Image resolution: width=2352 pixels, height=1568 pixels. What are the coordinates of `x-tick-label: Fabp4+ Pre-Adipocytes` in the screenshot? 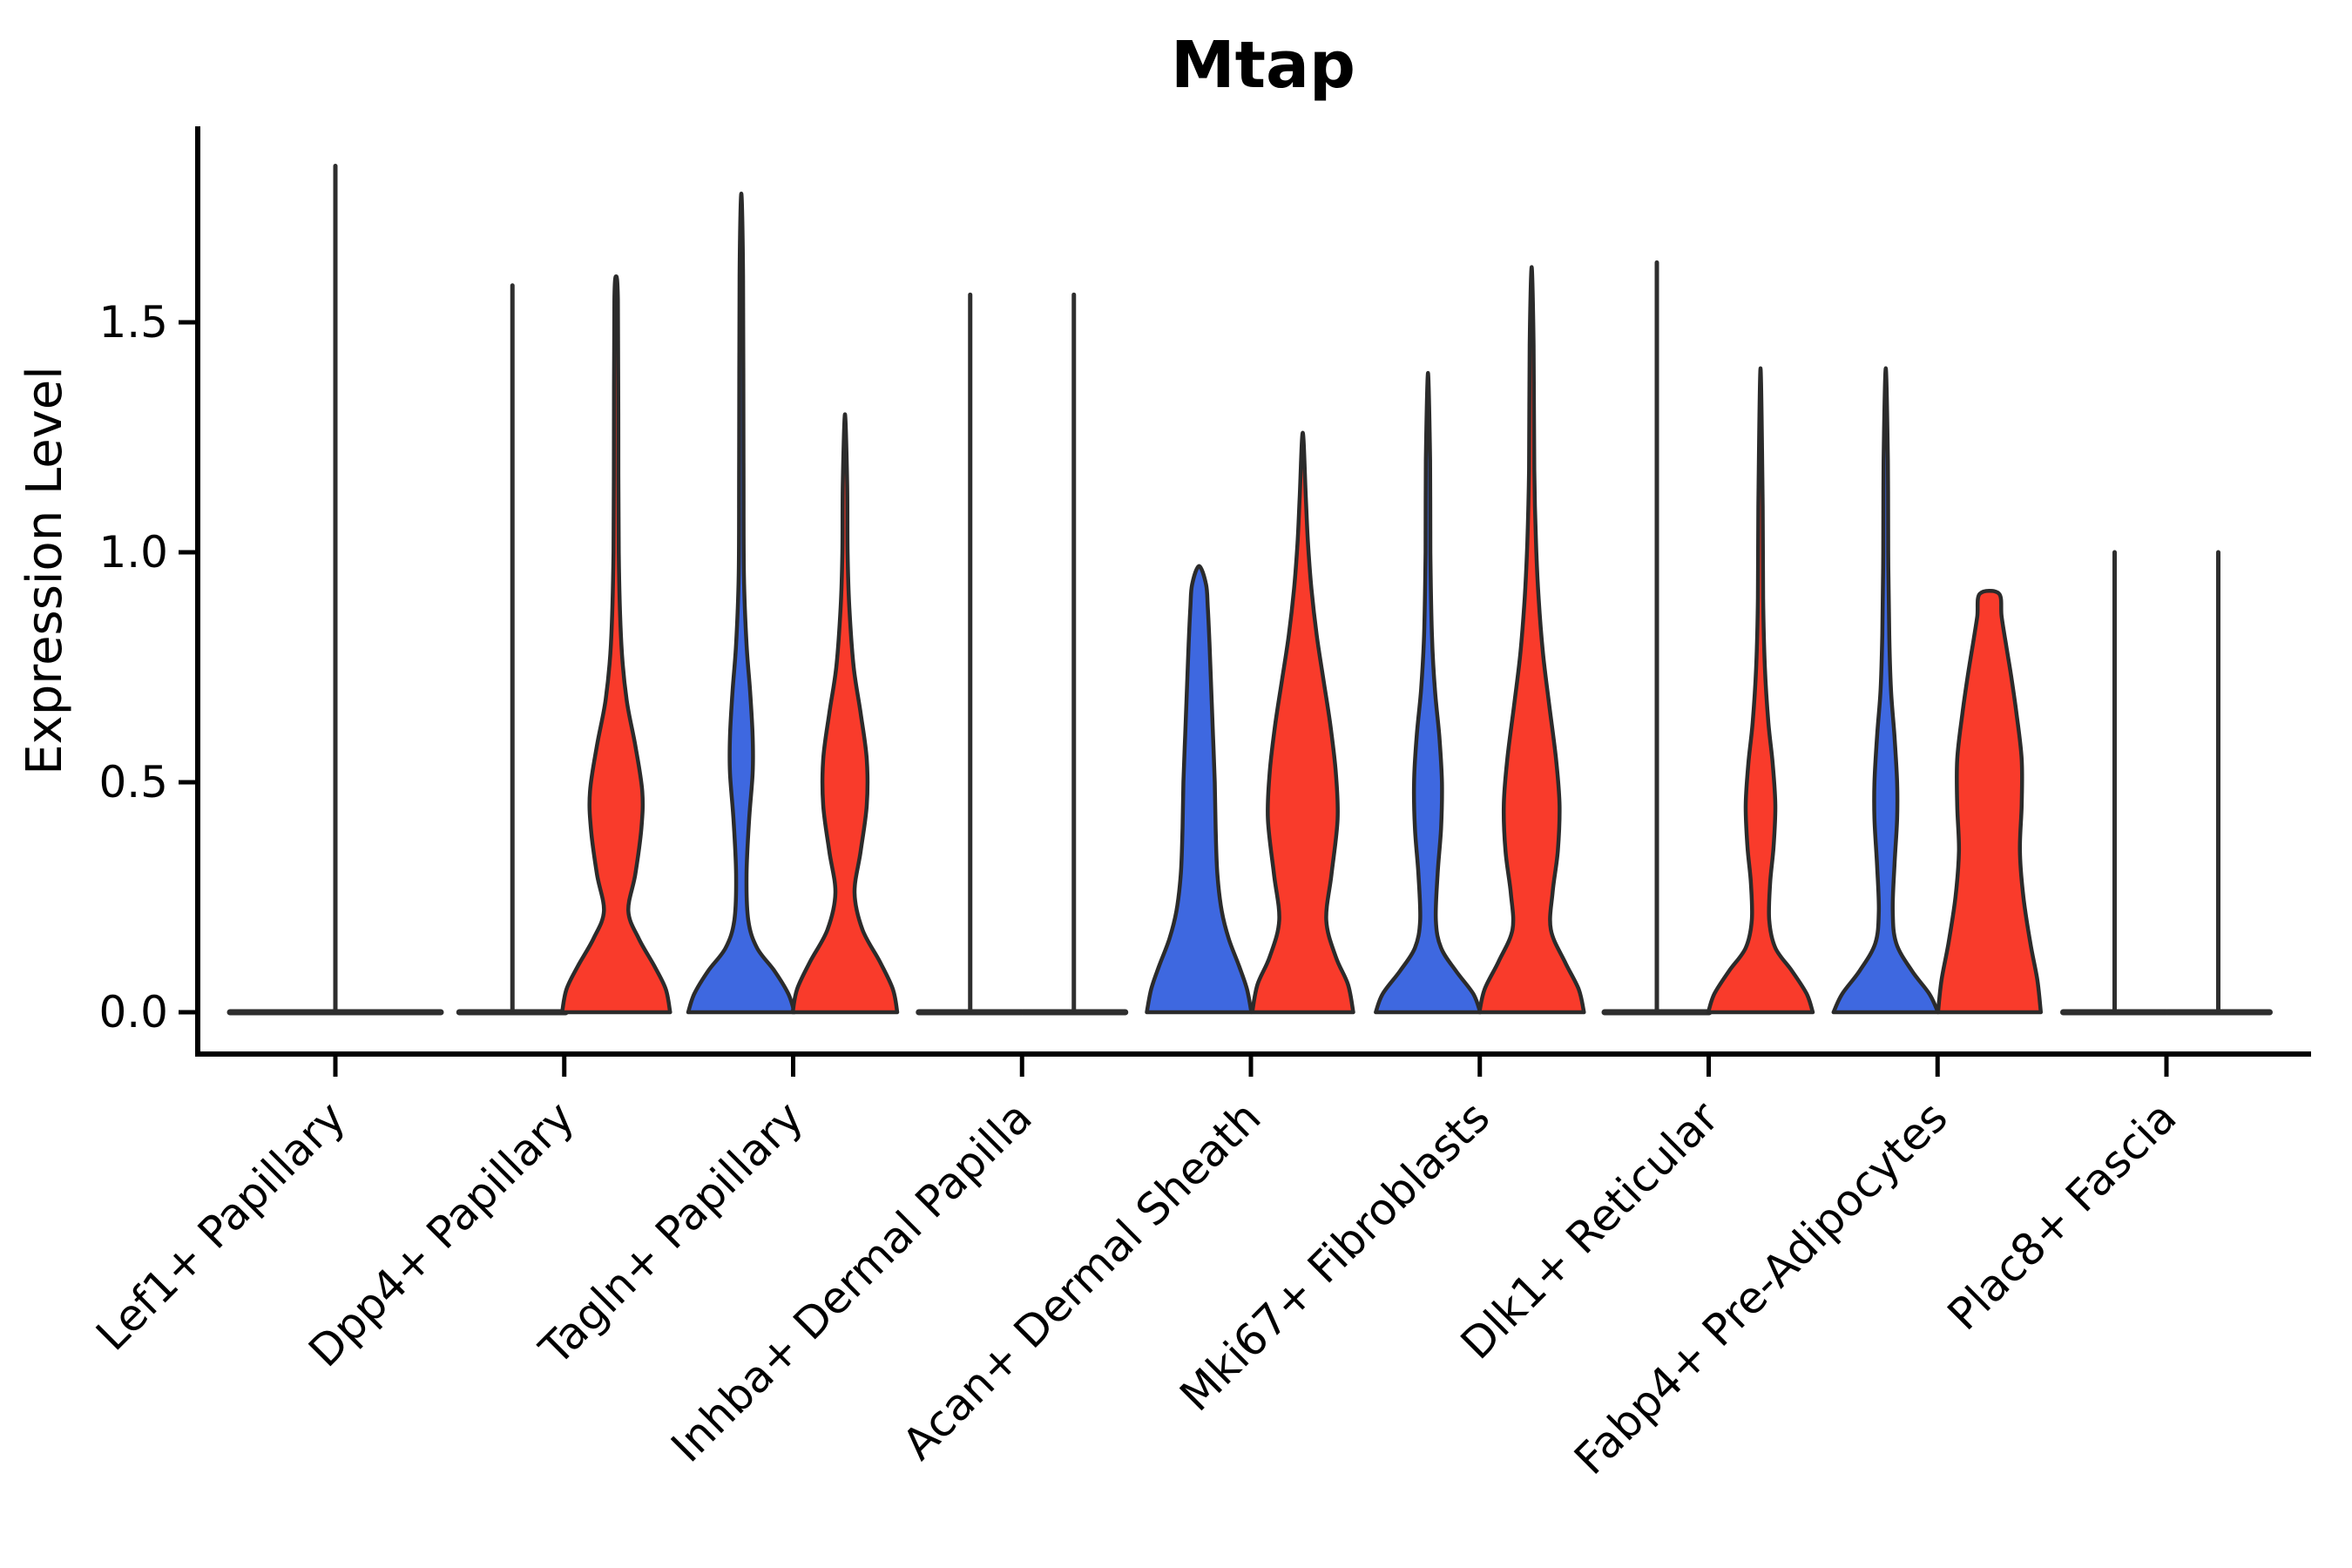 It's located at (1761, 1288).